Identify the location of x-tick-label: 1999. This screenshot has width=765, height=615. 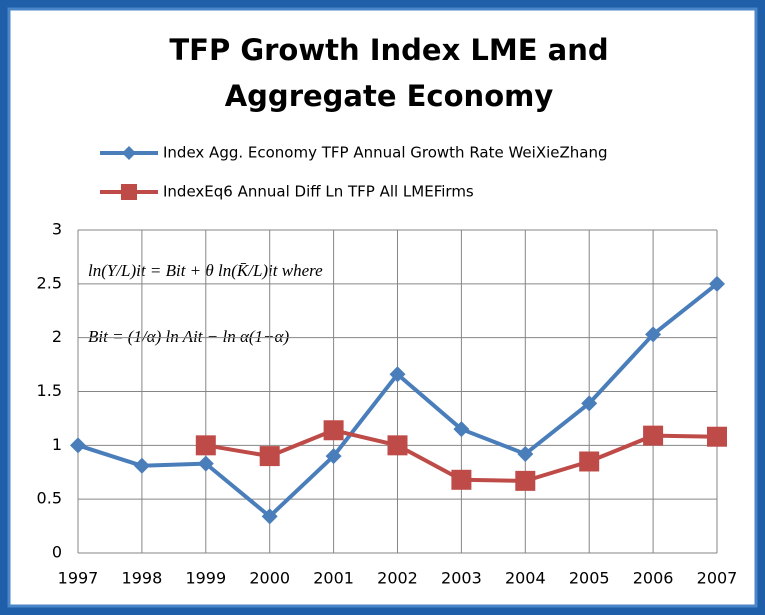
(205, 578).